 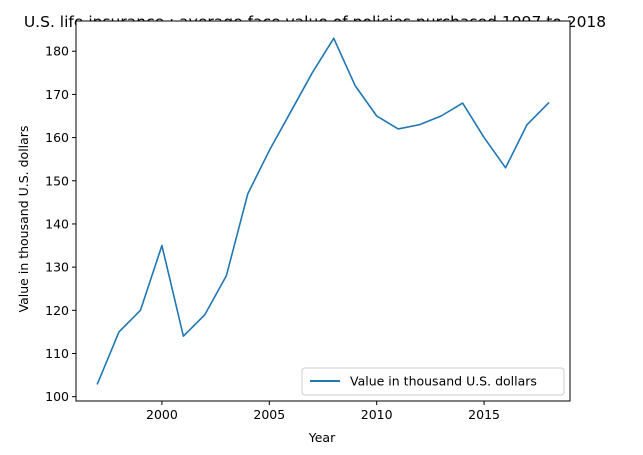 I want to click on y-tick-label: 100, so click(x=57, y=396).